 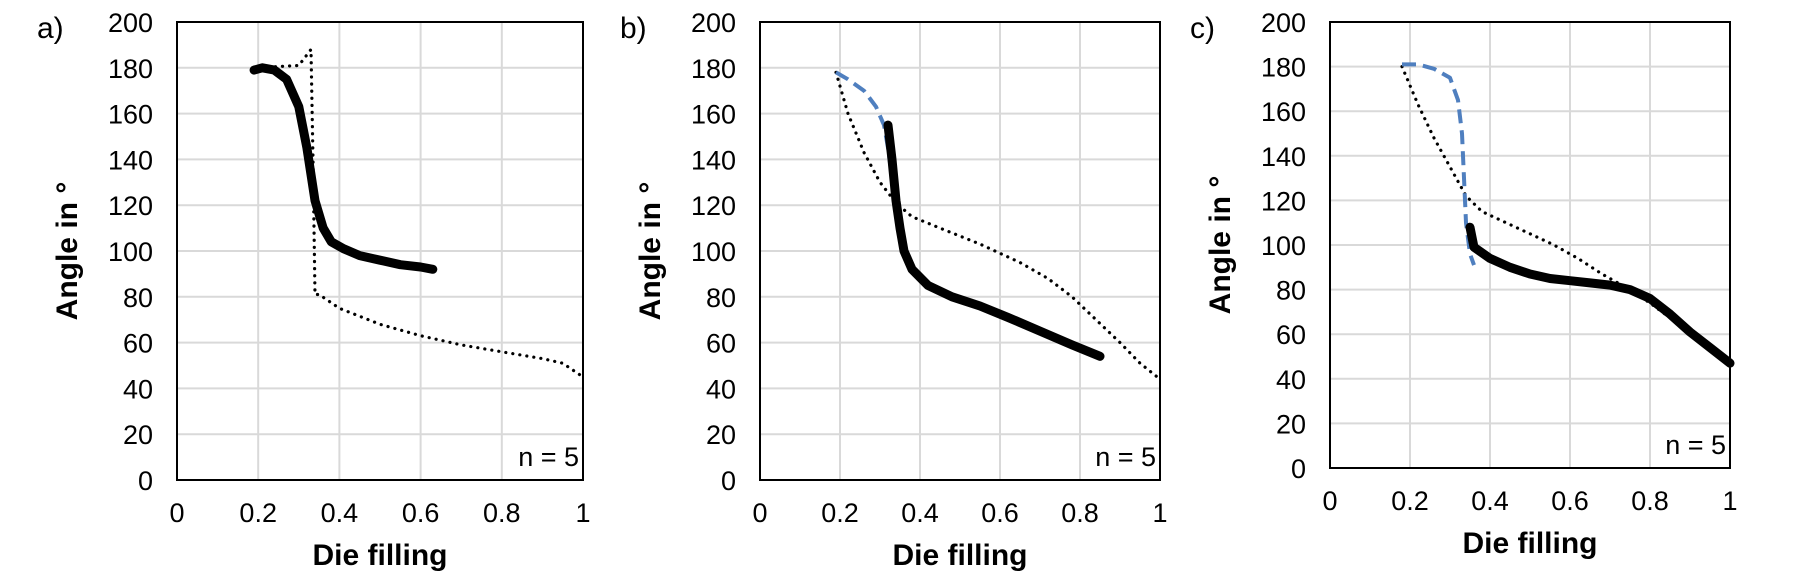 I want to click on panel-label: c), so click(x=1202, y=28).